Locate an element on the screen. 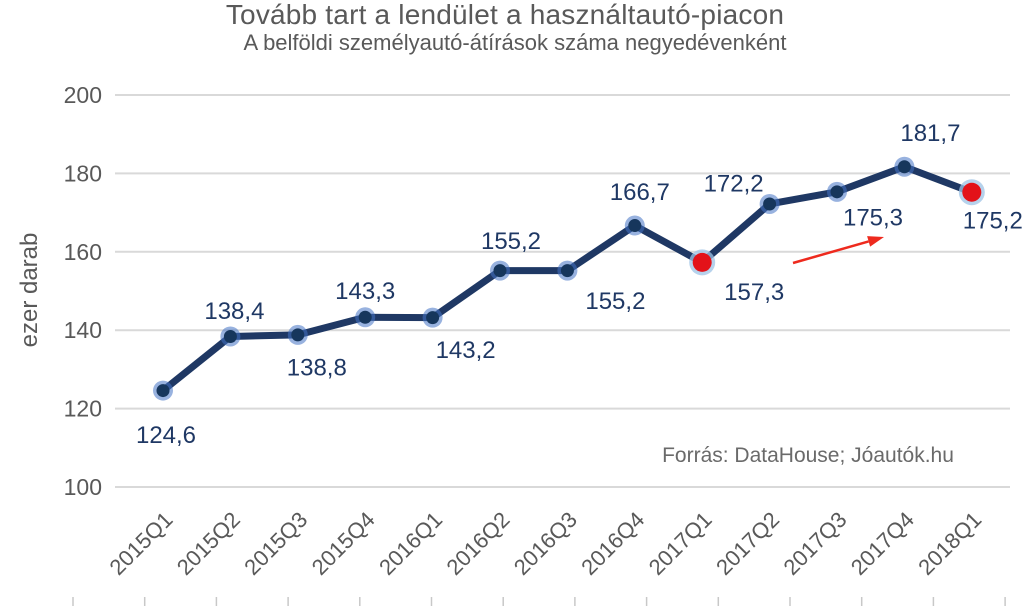  x-tick-label: 2017Q2 is located at coordinates (747, 543).